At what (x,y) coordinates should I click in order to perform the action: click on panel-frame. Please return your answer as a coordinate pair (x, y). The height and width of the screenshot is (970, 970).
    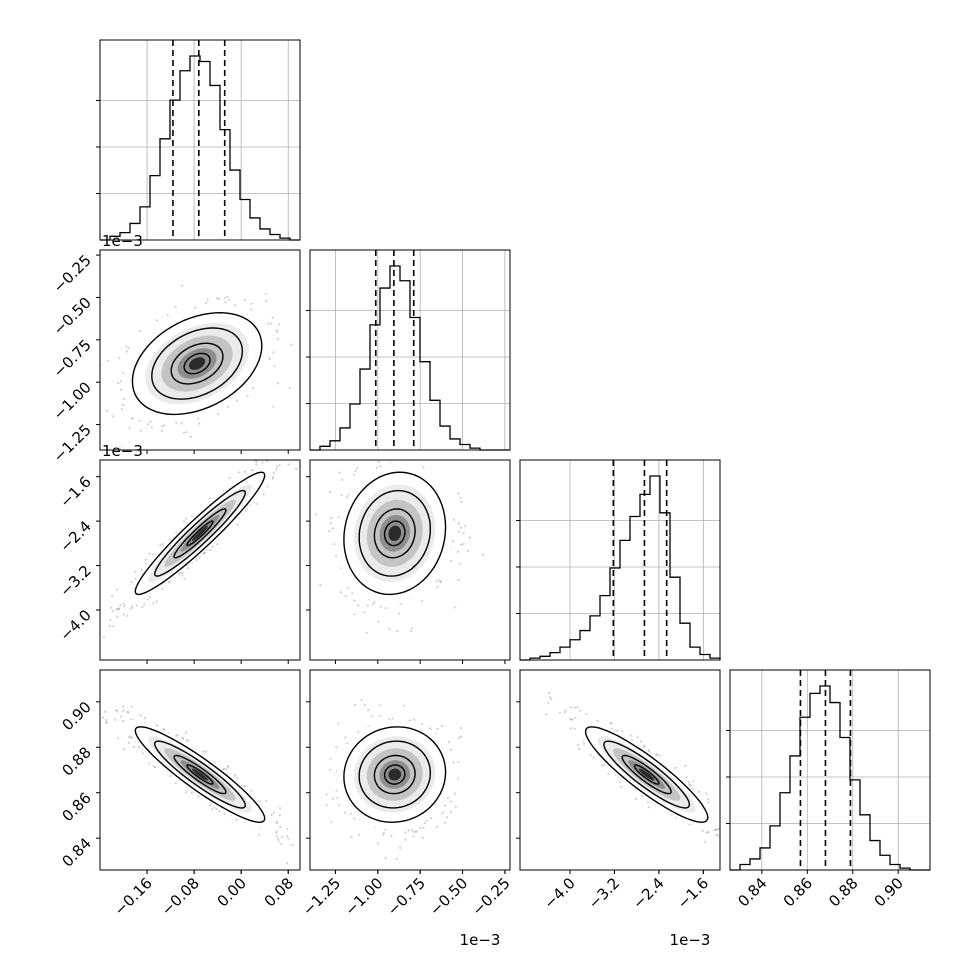
    Looking at the image, I should click on (410, 770).